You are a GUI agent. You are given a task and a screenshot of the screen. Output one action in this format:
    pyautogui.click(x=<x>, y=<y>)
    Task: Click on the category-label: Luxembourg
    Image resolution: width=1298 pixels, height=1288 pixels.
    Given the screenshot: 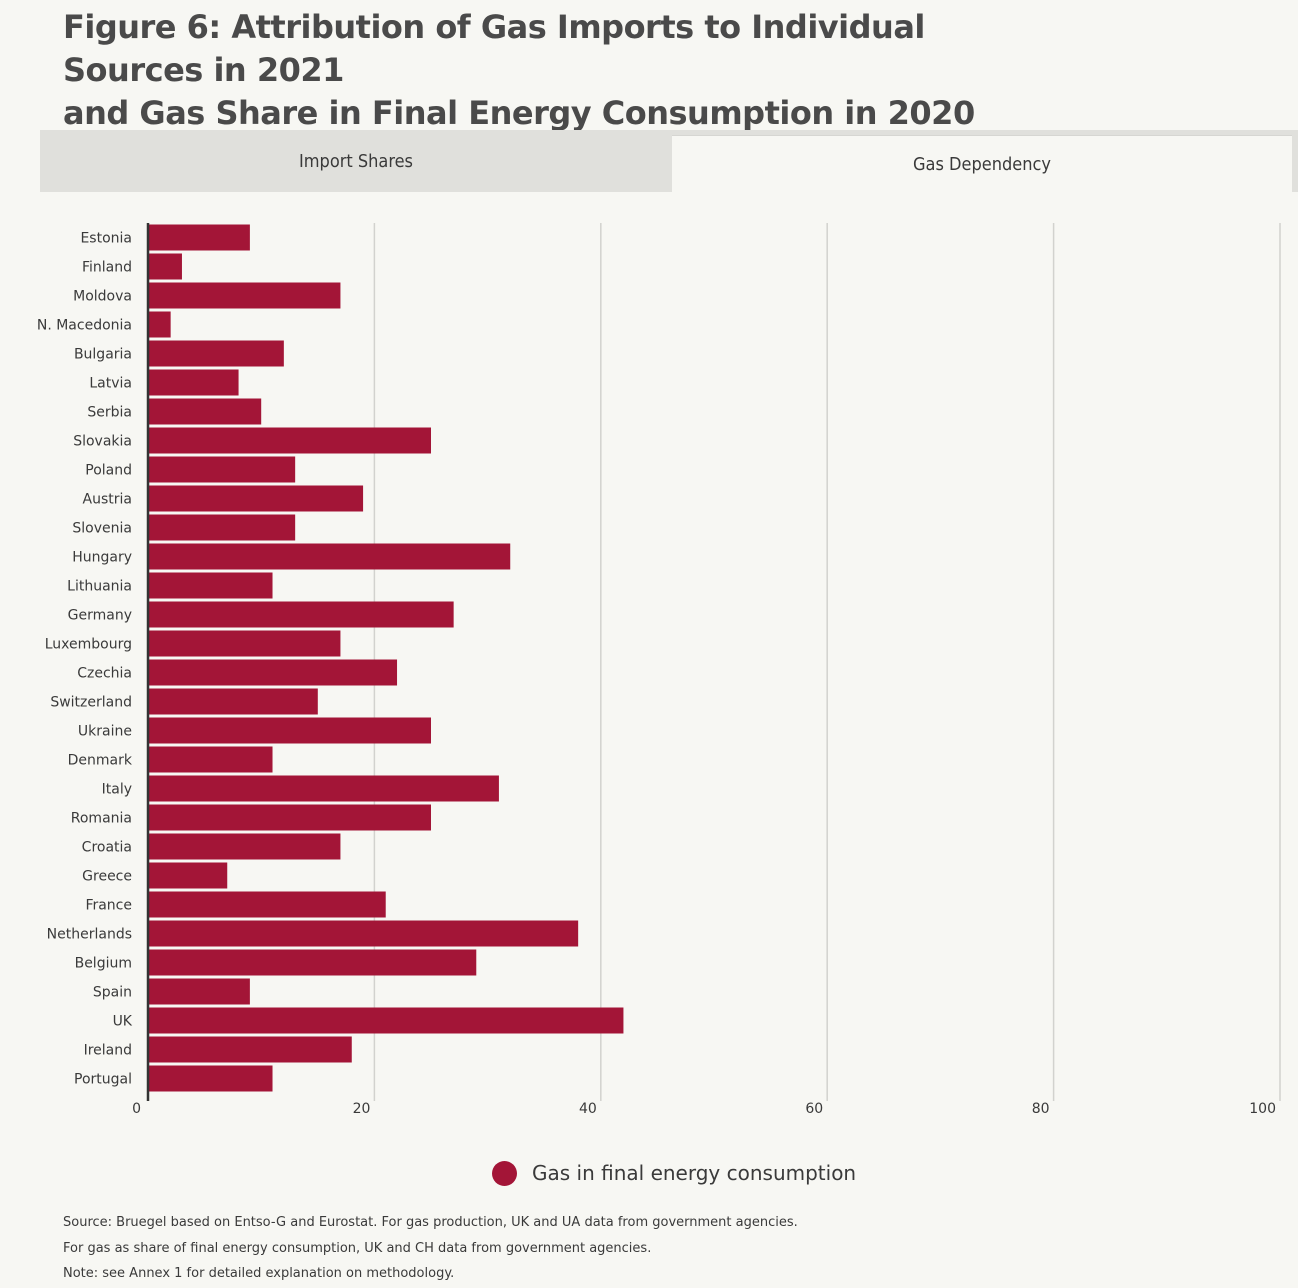 What is the action you would take?
    pyautogui.click(x=88, y=645)
    